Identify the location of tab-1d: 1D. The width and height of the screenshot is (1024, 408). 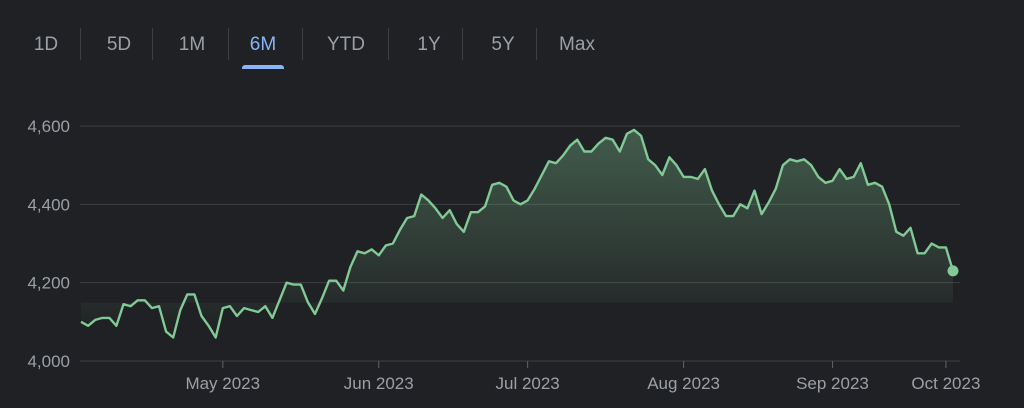
(46, 44).